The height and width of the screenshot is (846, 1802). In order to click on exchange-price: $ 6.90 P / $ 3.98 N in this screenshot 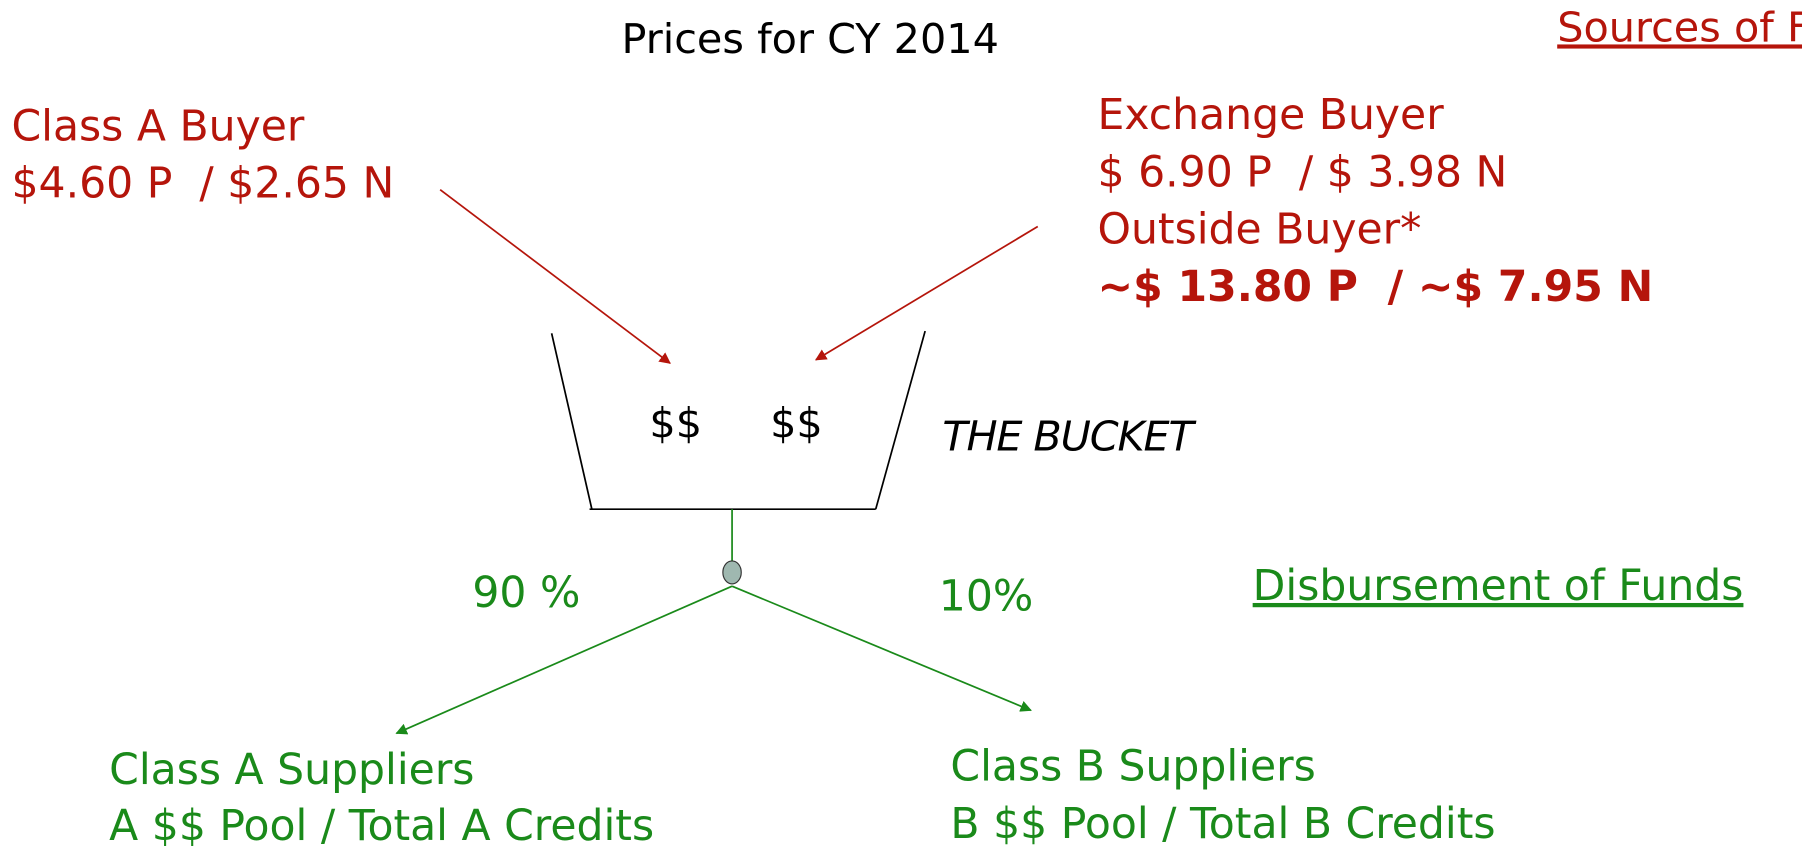, I will do `click(1303, 172)`.